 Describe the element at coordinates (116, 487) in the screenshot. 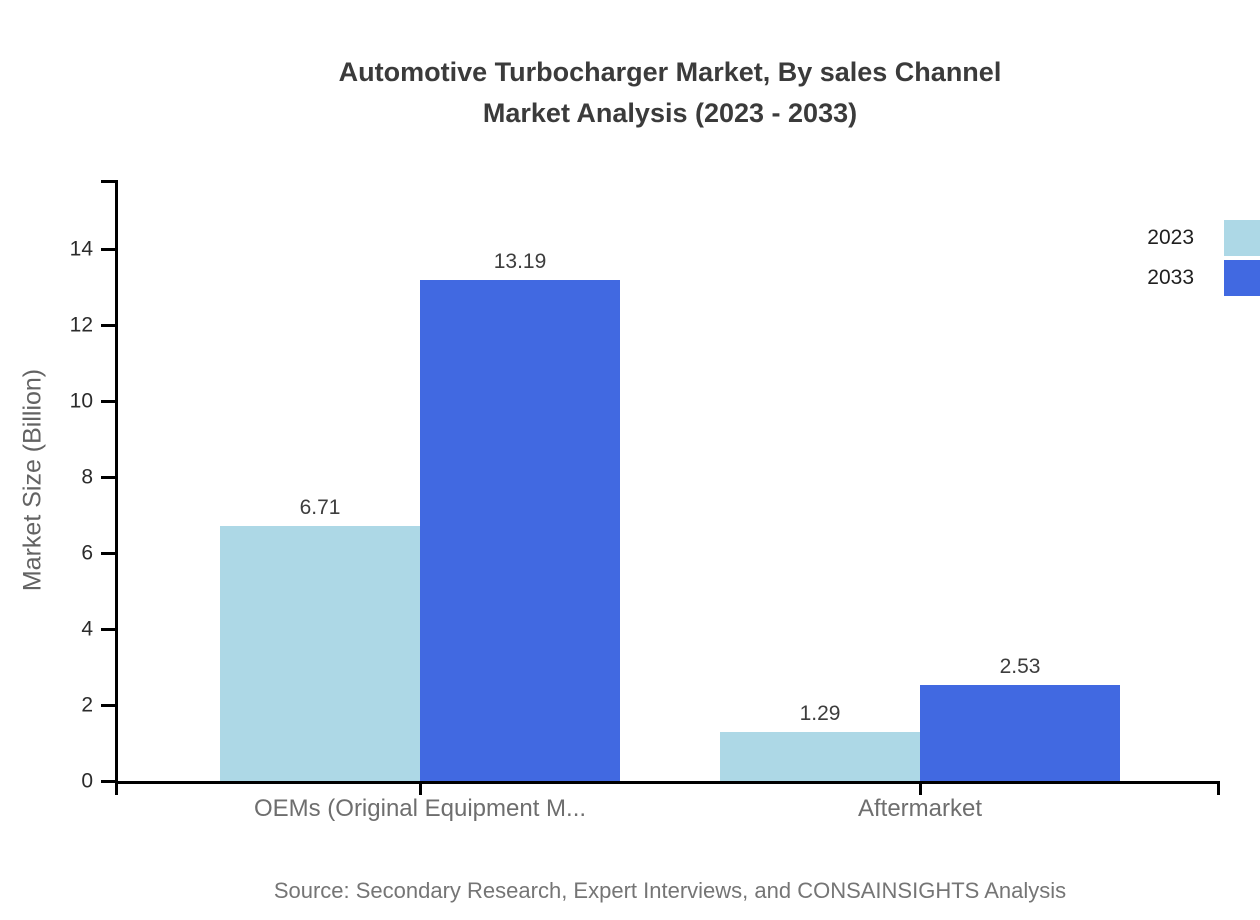

I see `y-axis-line` at that location.